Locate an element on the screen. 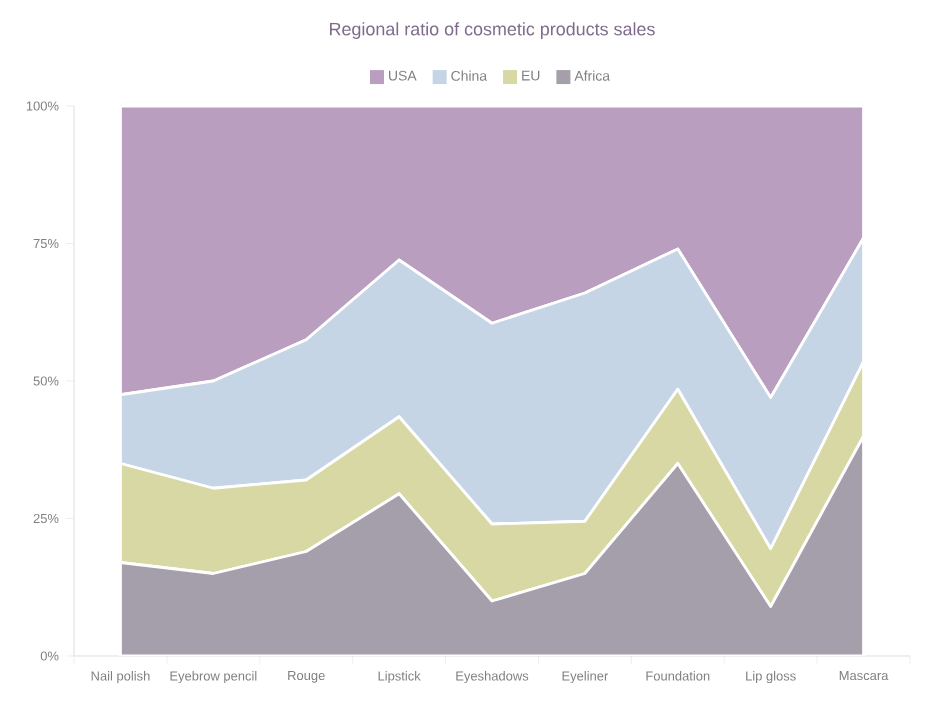 Image resolution: width=948 pixels, height=710 pixels. chart-title: Regional ratio of cosmetic products sales is located at coordinates (492, 30).